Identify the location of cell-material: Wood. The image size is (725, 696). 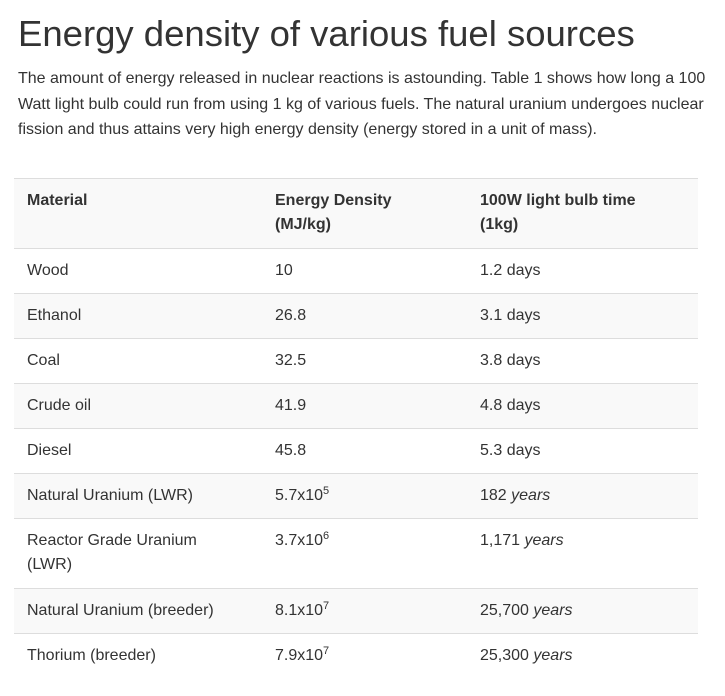
(48, 270).